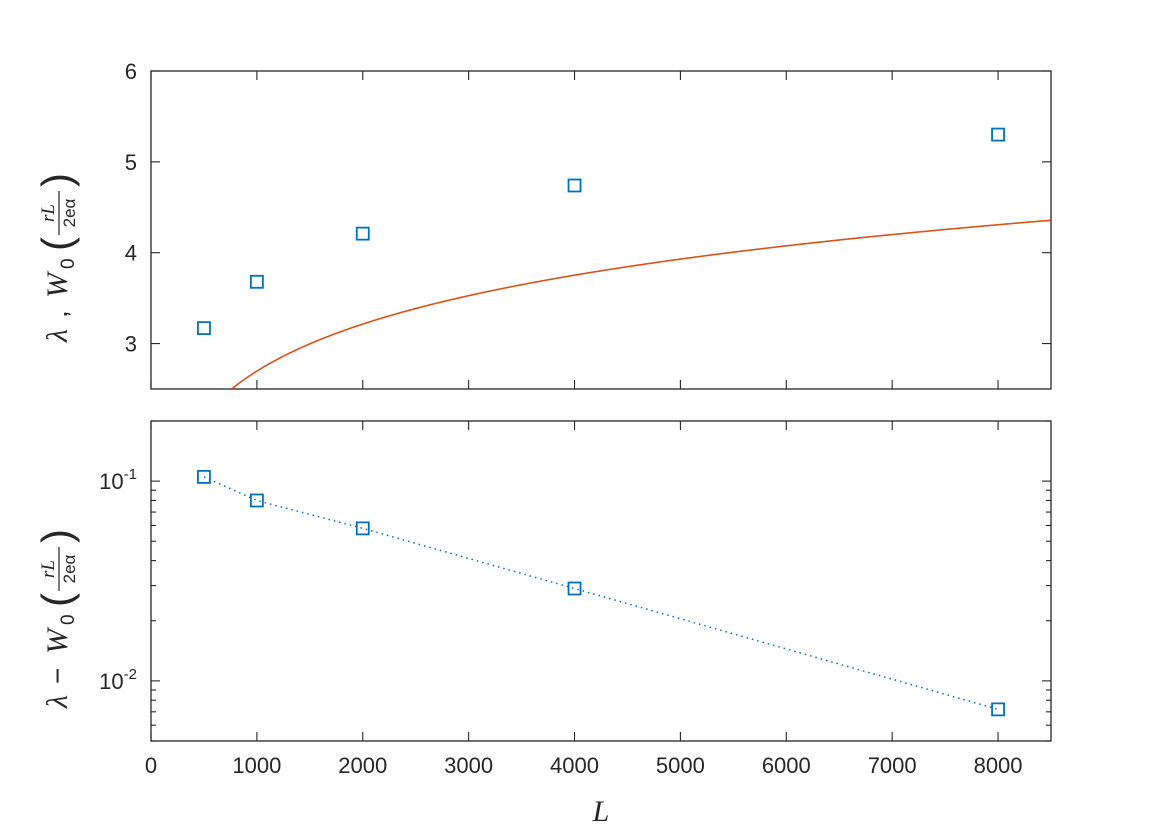 The height and width of the screenshot is (837, 1163). I want to click on x-tick-label: 8000, so click(998, 765).